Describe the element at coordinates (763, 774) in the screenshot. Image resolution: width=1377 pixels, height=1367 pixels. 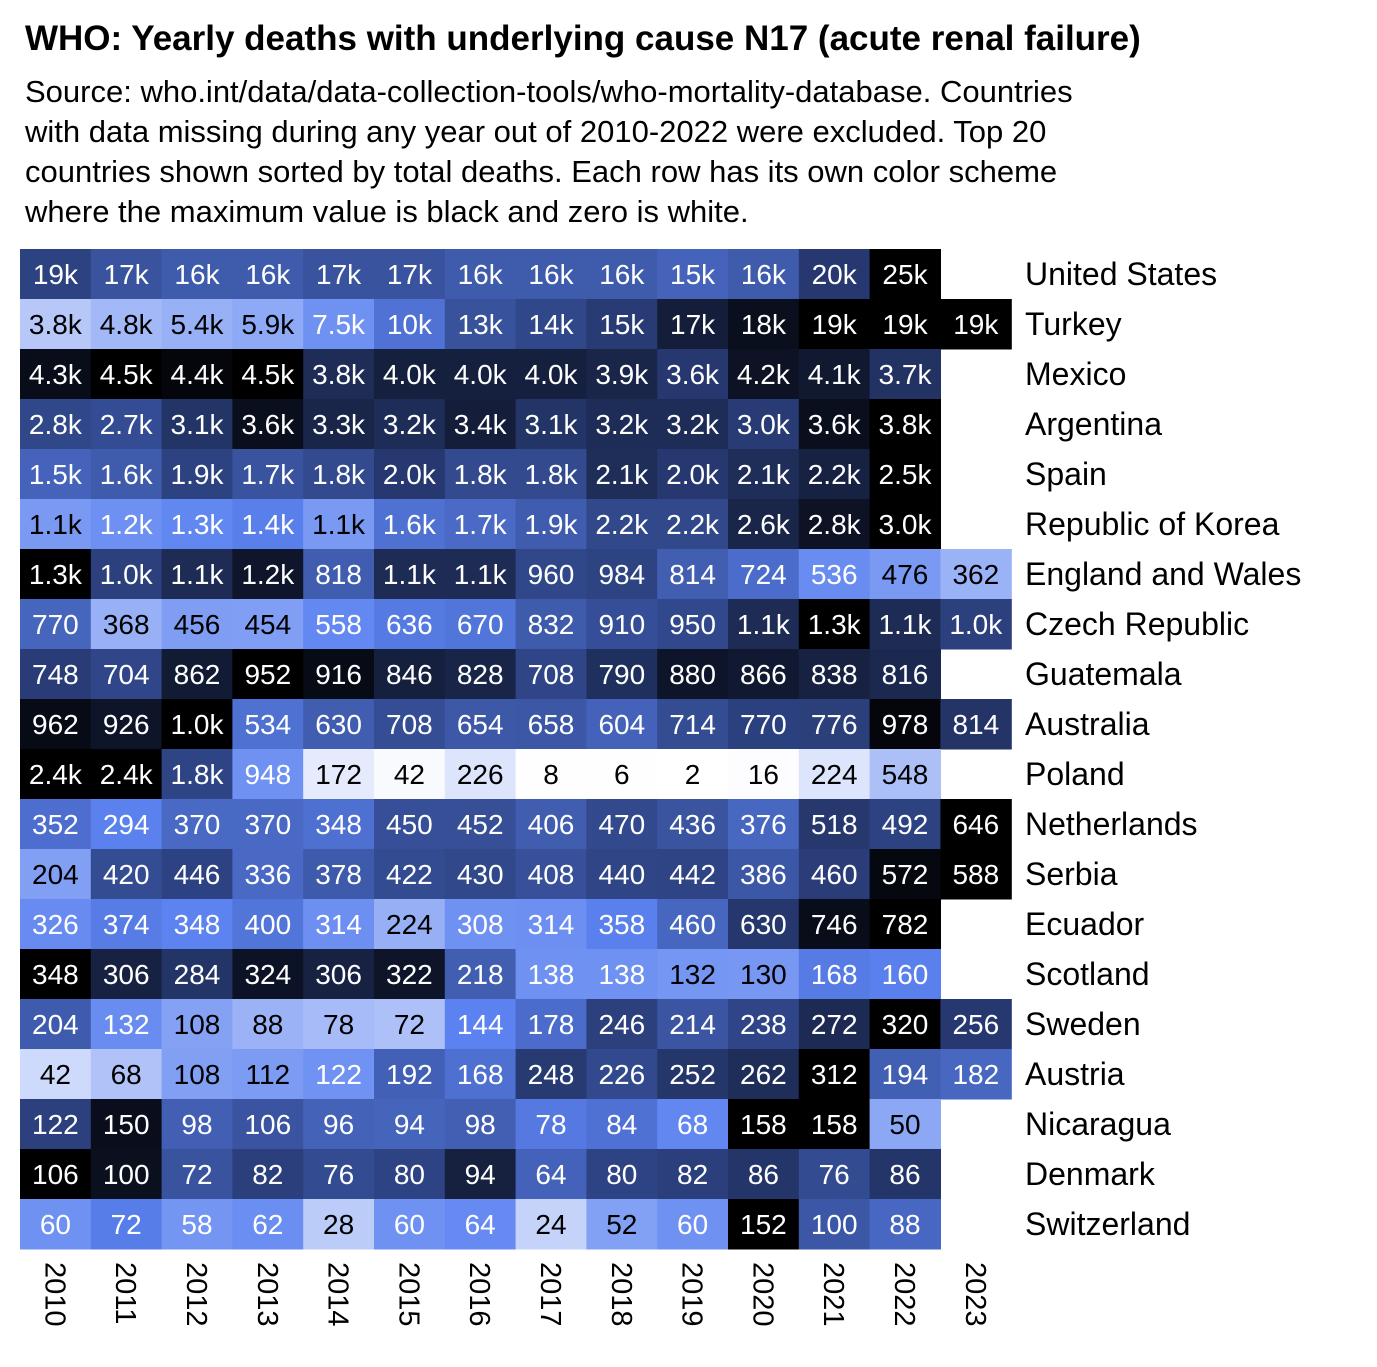
I see `cell-value-label: 16` at that location.